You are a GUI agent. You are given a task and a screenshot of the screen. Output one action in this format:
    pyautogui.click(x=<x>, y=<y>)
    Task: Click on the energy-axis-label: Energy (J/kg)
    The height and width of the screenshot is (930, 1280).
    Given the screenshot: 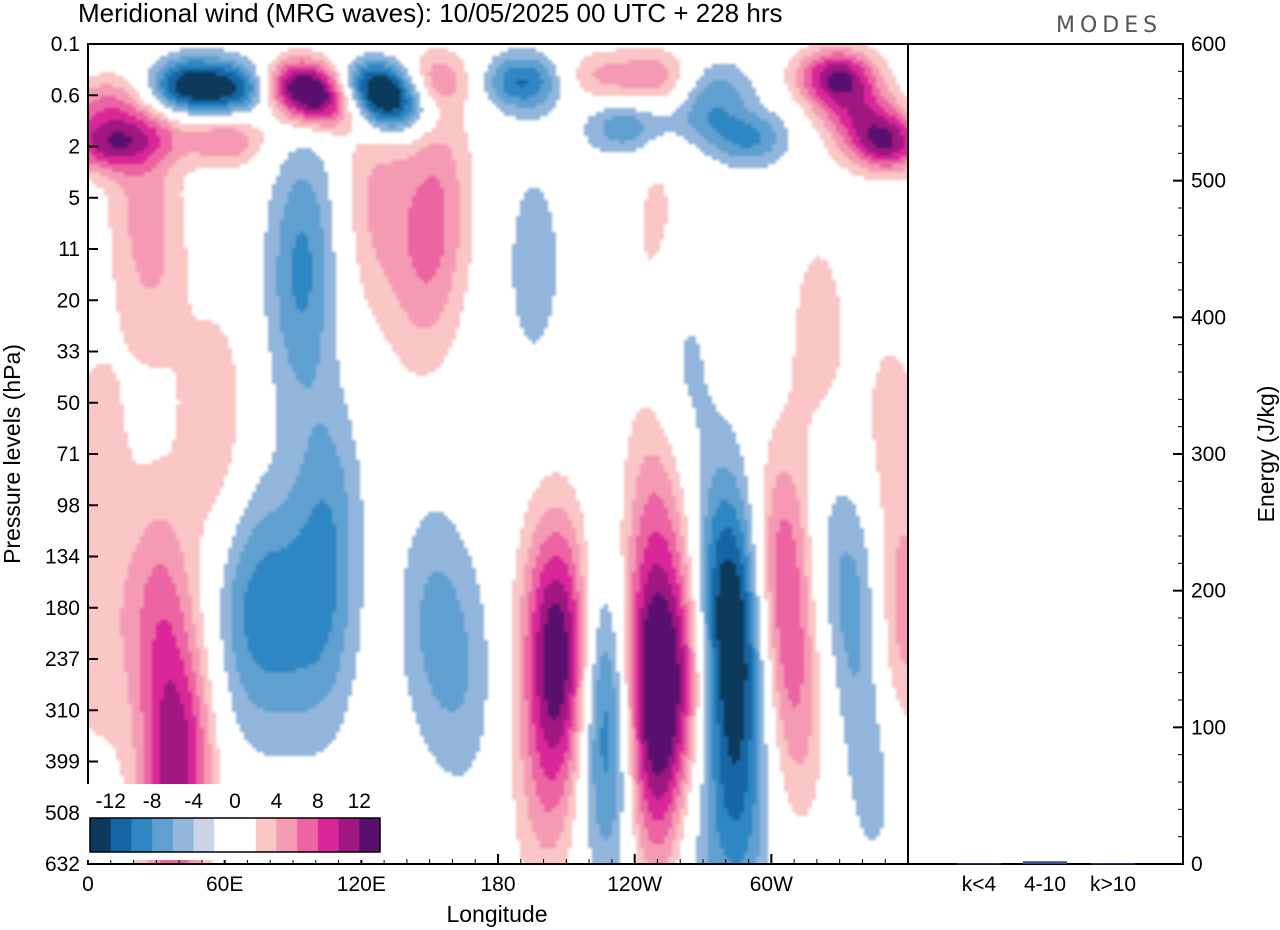 What is the action you would take?
    pyautogui.click(x=1266, y=454)
    